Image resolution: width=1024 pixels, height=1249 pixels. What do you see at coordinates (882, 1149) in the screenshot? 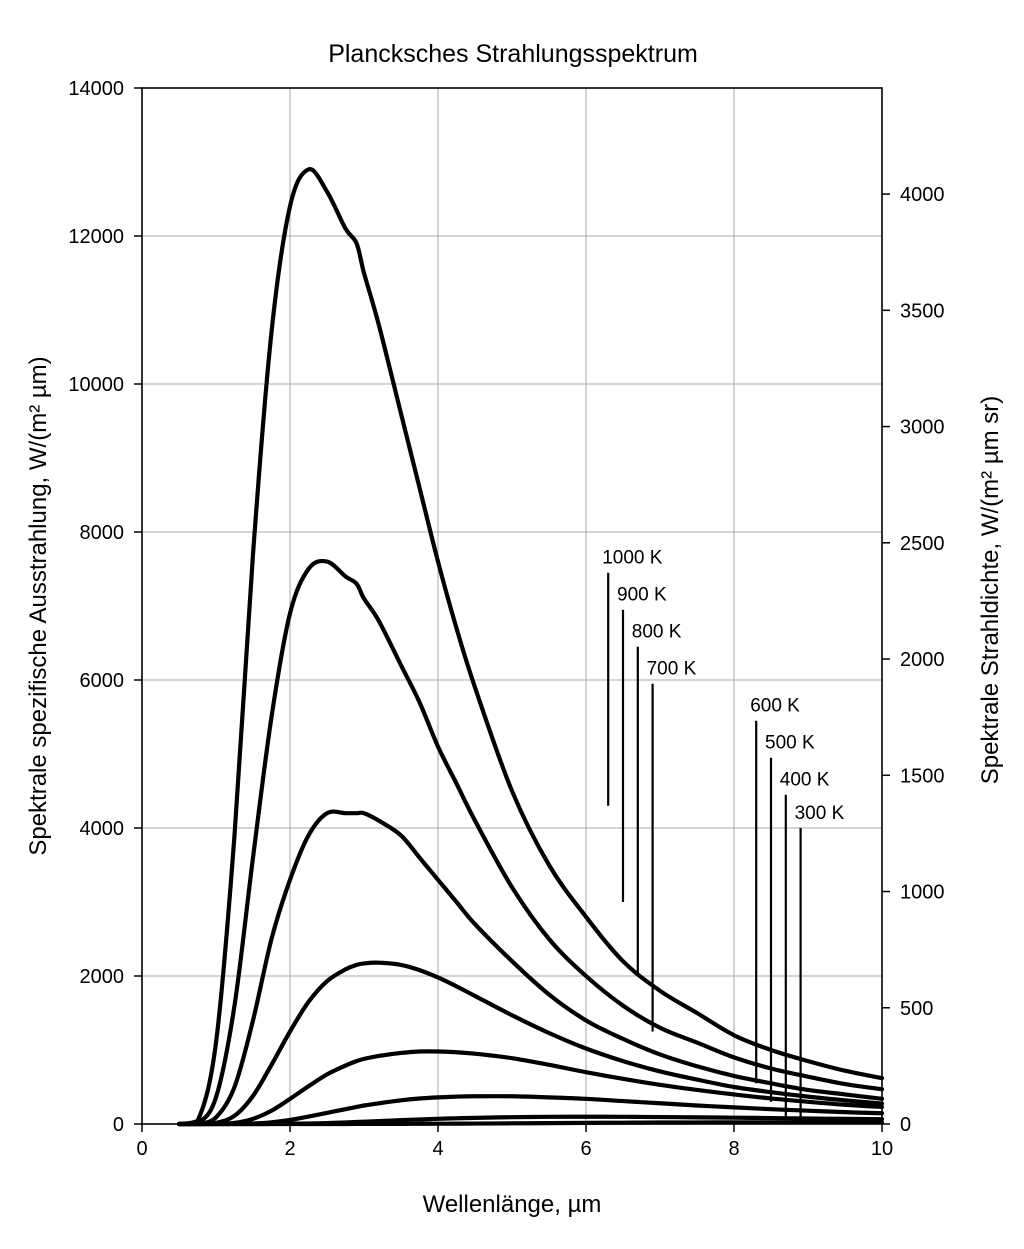
I see `x-tick-label: 10` at bounding box center [882, 1149].